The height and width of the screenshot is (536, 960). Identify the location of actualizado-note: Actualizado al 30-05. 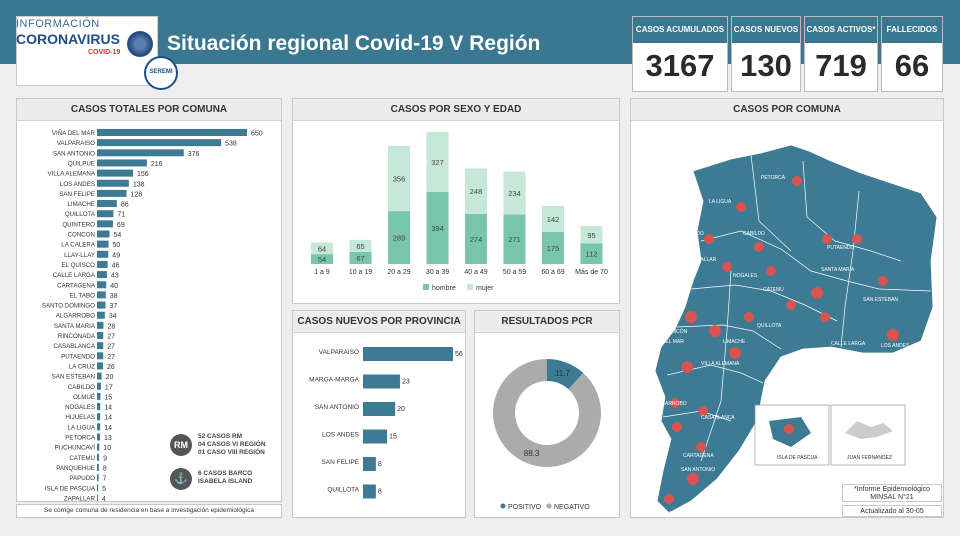
(892, 511).